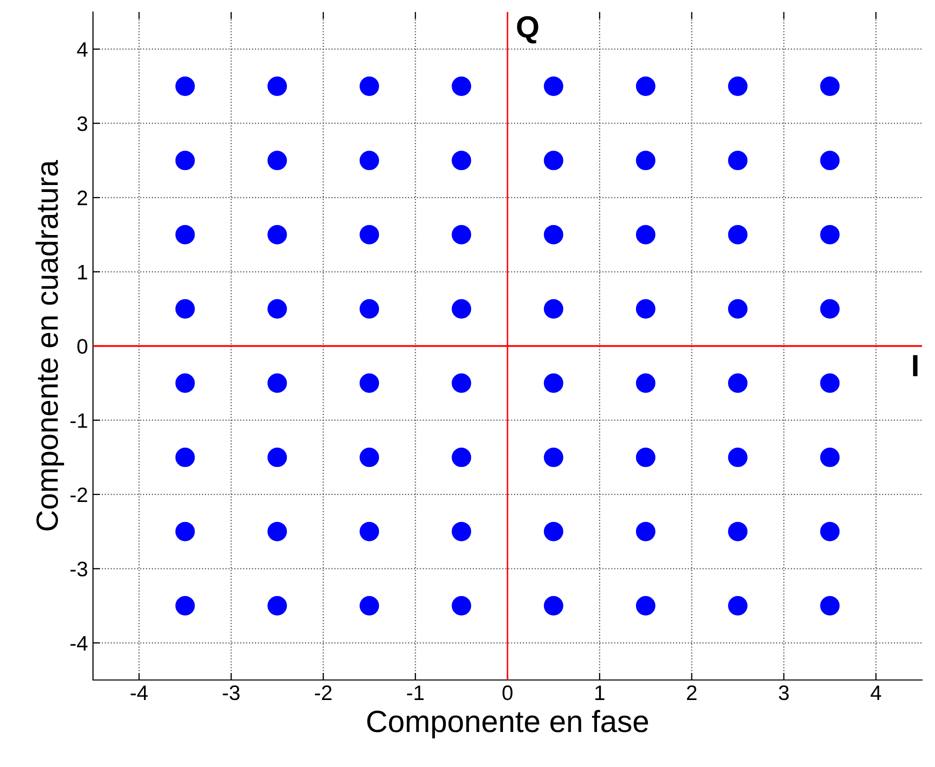 Image resolution: width=935 pixels, height=767 pixels. What do you see at coordinates (82, 49) in the screenshot?
I see `y-tick-label: 4` at bounding box center [82, 49].